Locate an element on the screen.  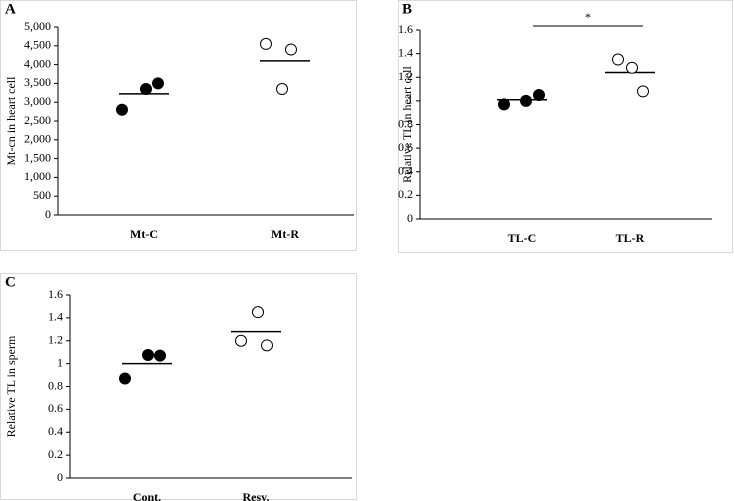
y-tick-label: 3,500 is located at coordinates (37, 82).